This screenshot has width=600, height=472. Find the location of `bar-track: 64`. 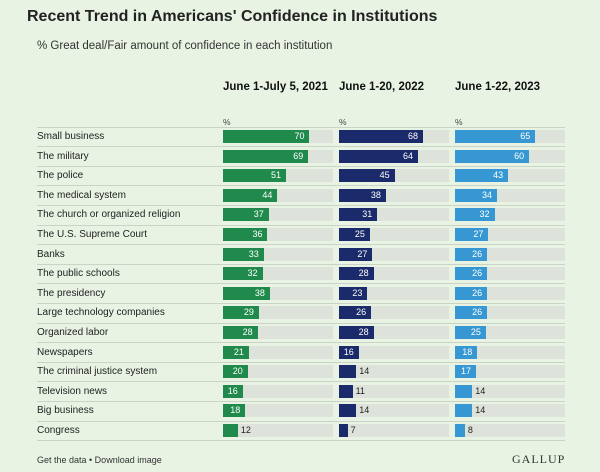

bar-track: 64 is located at coordinates (394, 156).